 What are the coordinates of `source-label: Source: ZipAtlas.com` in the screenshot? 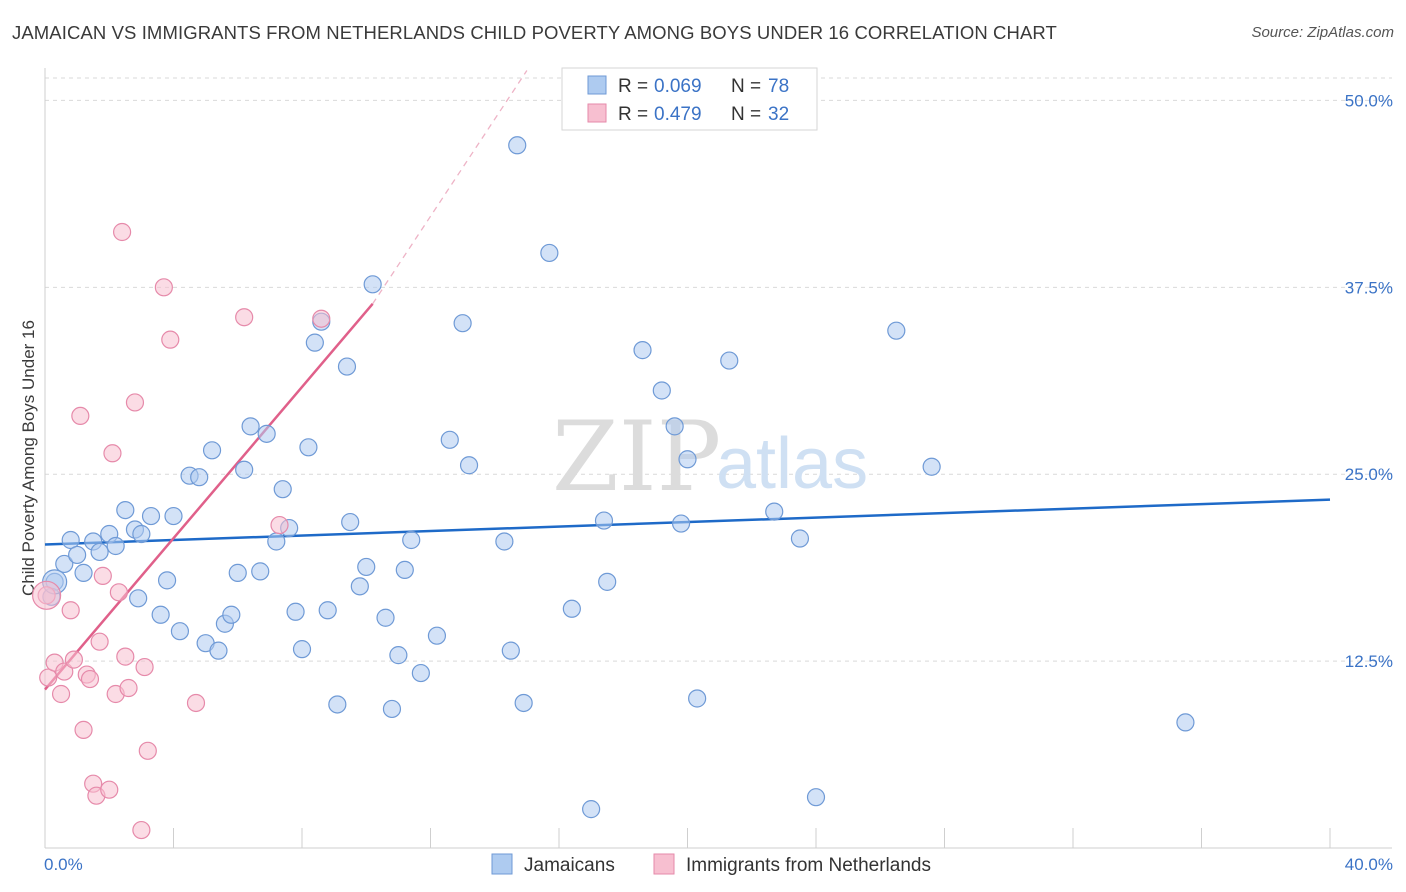 It's located at (1322, 32).